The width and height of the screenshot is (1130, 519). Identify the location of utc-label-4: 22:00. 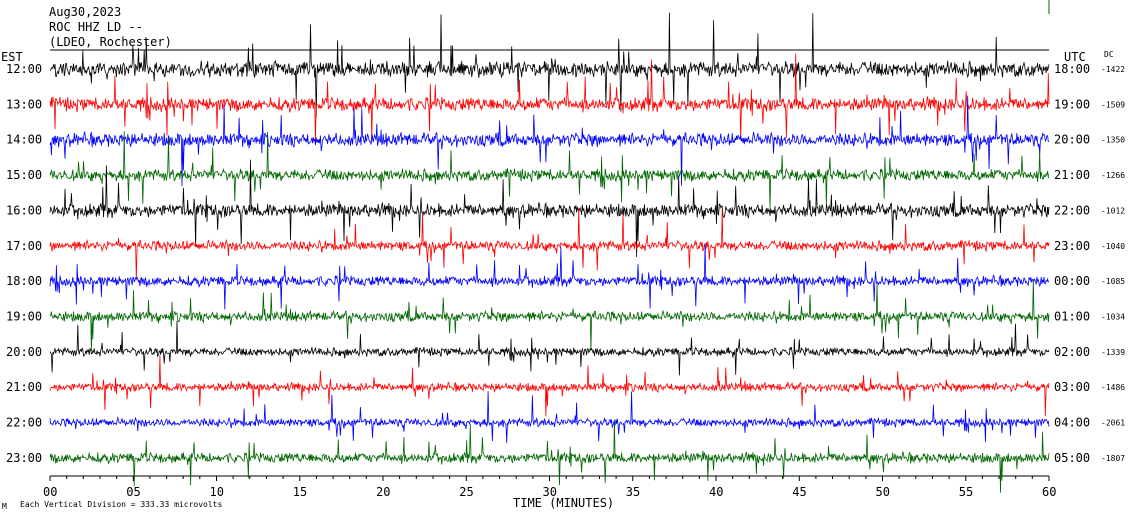
(1072, 210).